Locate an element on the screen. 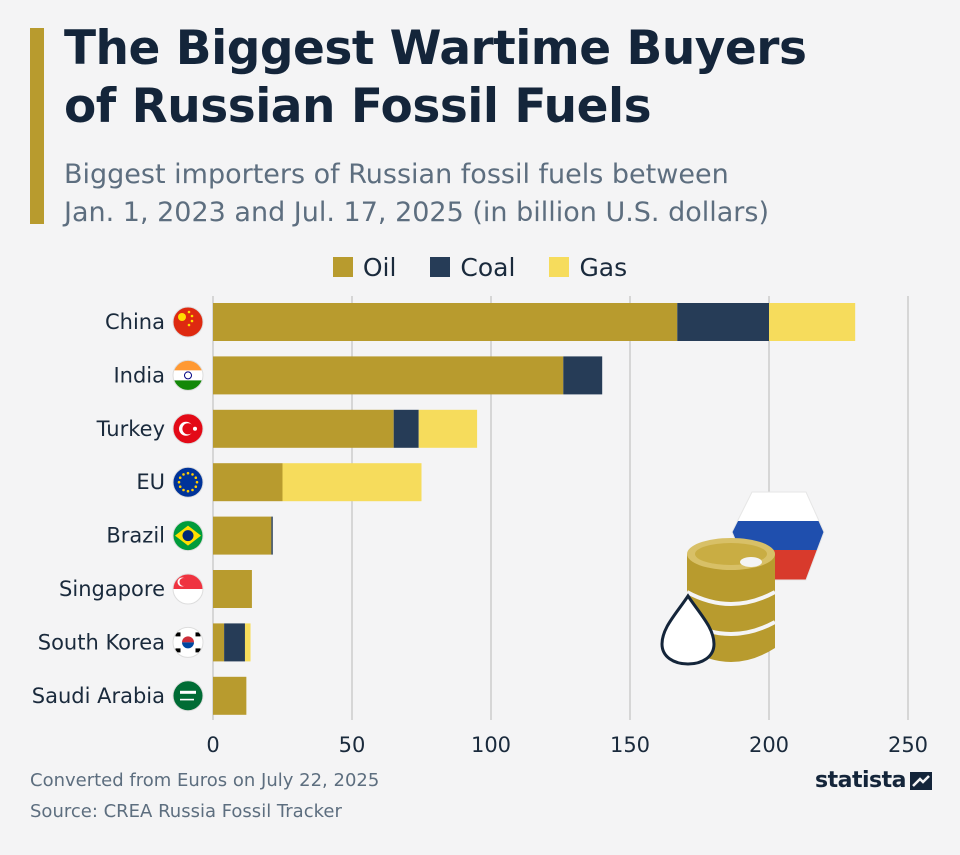  flag-layer is located at coordinates (188, 509).